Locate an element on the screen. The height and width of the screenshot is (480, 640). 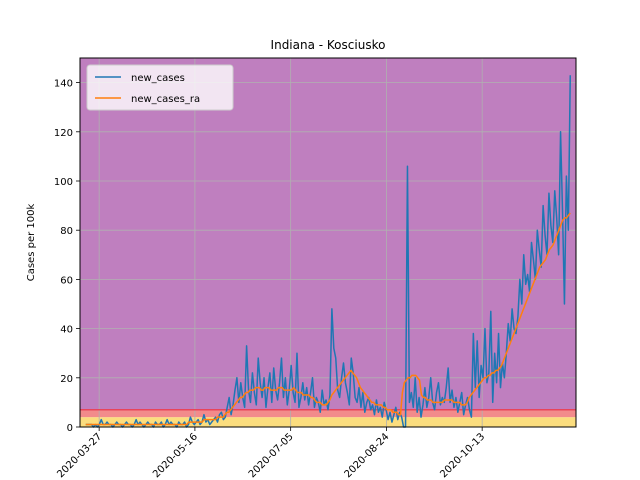
y-tick-label: 80 is located at coordinates (66, 231).